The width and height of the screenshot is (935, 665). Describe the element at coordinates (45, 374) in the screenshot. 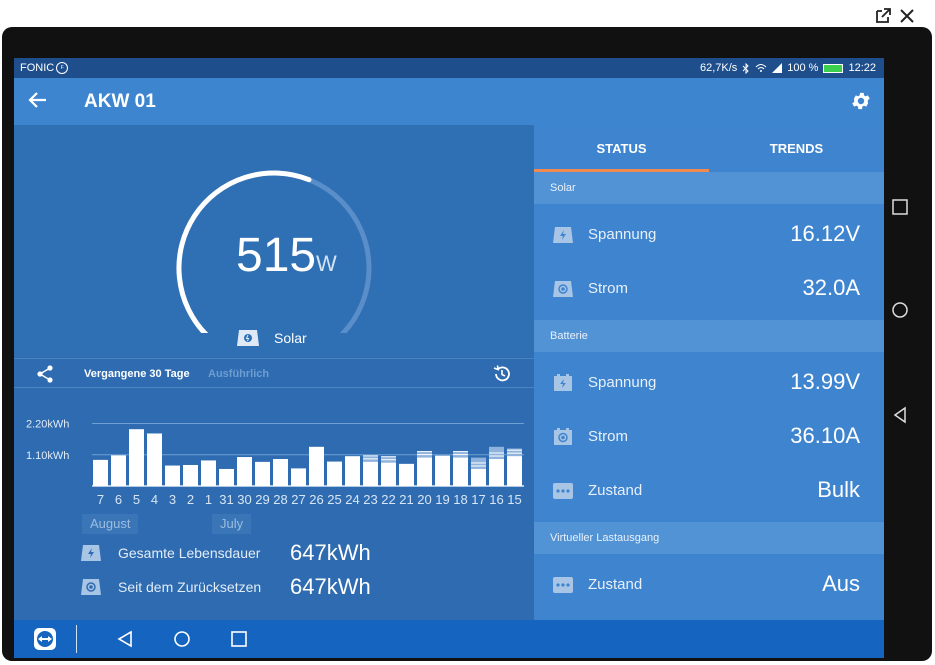

I see `share-icon` at that location.